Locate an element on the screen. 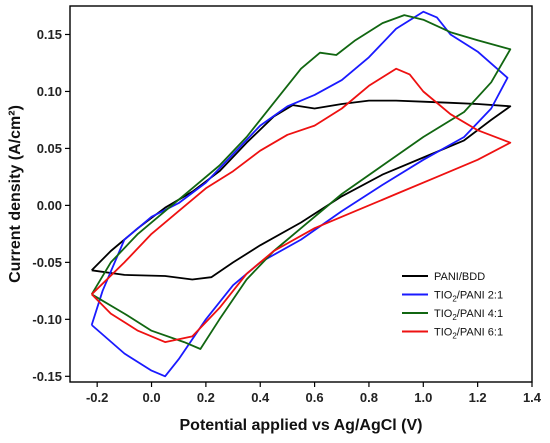 Image resolution: width=550 pixels, height=443 pixels. y-tick-label: 0.05 is located at coordinates (49, 148).